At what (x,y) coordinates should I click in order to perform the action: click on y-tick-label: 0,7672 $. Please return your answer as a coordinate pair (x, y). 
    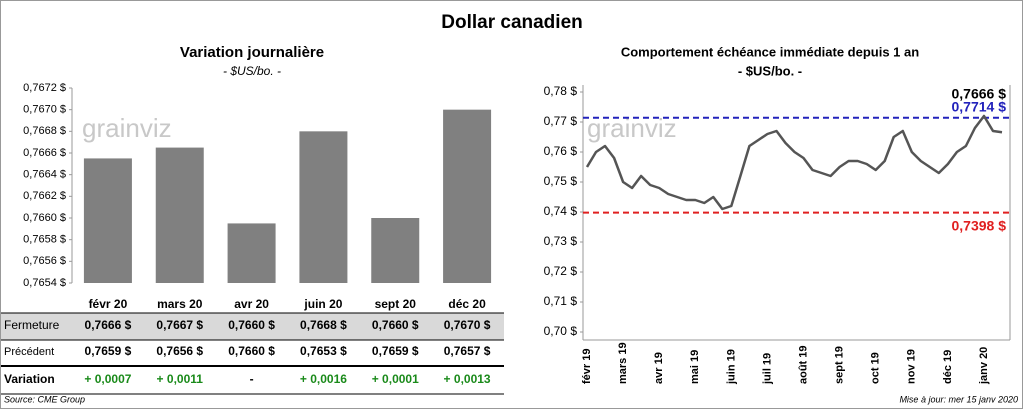
    Looking at the image, I should click on (44, 88).